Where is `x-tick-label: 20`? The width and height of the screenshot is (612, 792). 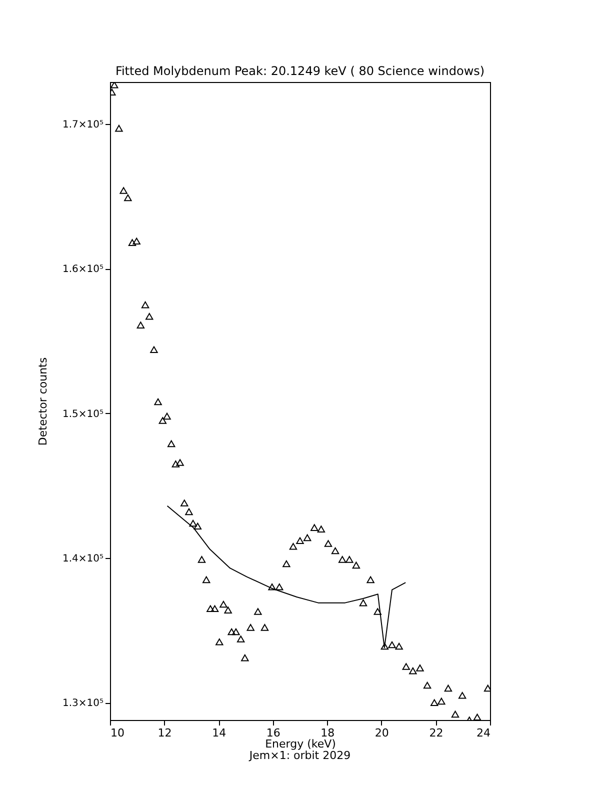
x-tick-label: 20 is located at coordinates (381, 733).